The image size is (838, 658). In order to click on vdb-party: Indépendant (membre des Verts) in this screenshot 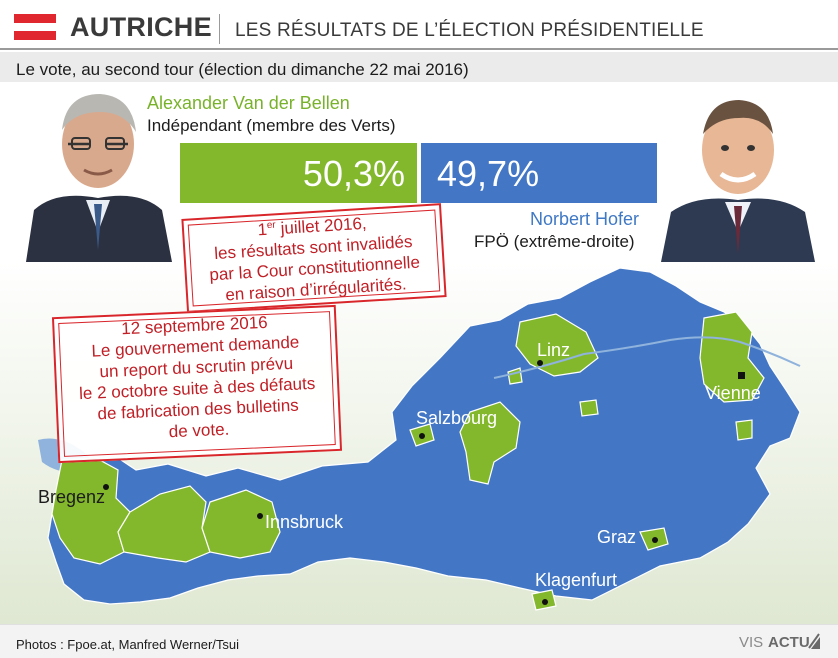, I will do `click(271, 125)`.